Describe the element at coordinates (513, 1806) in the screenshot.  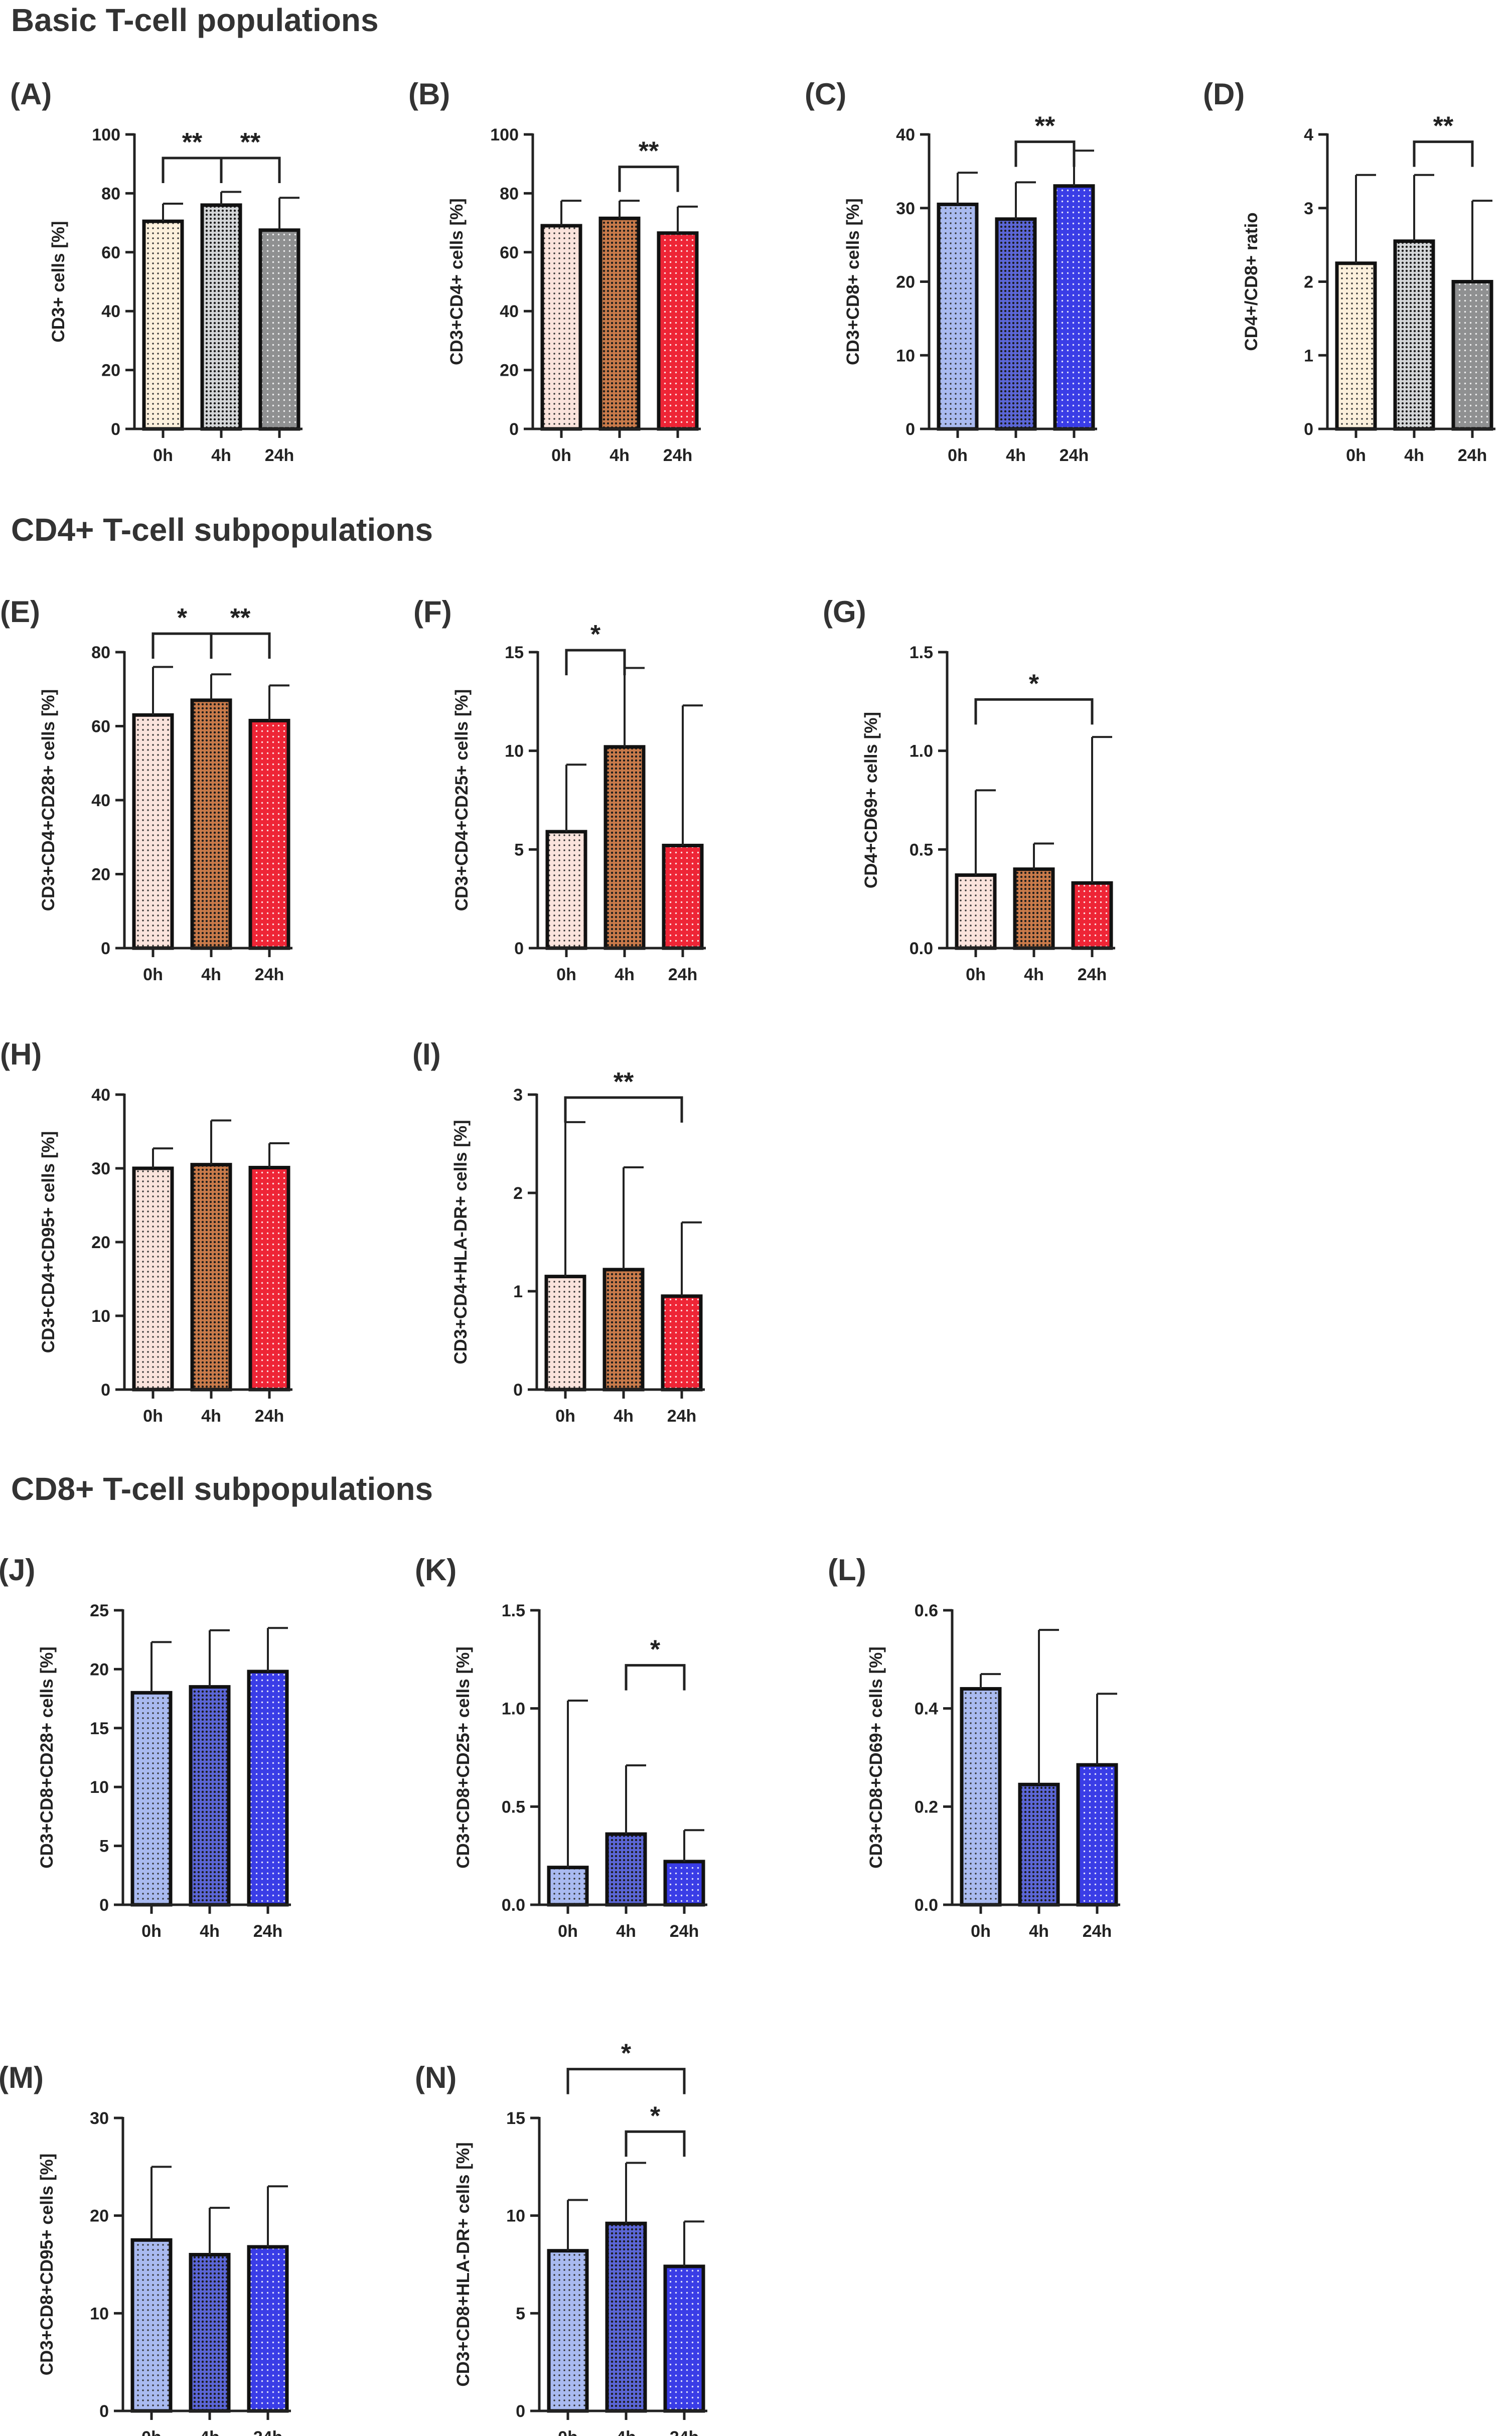
I see `y-tick-label: 0.5` at that location.